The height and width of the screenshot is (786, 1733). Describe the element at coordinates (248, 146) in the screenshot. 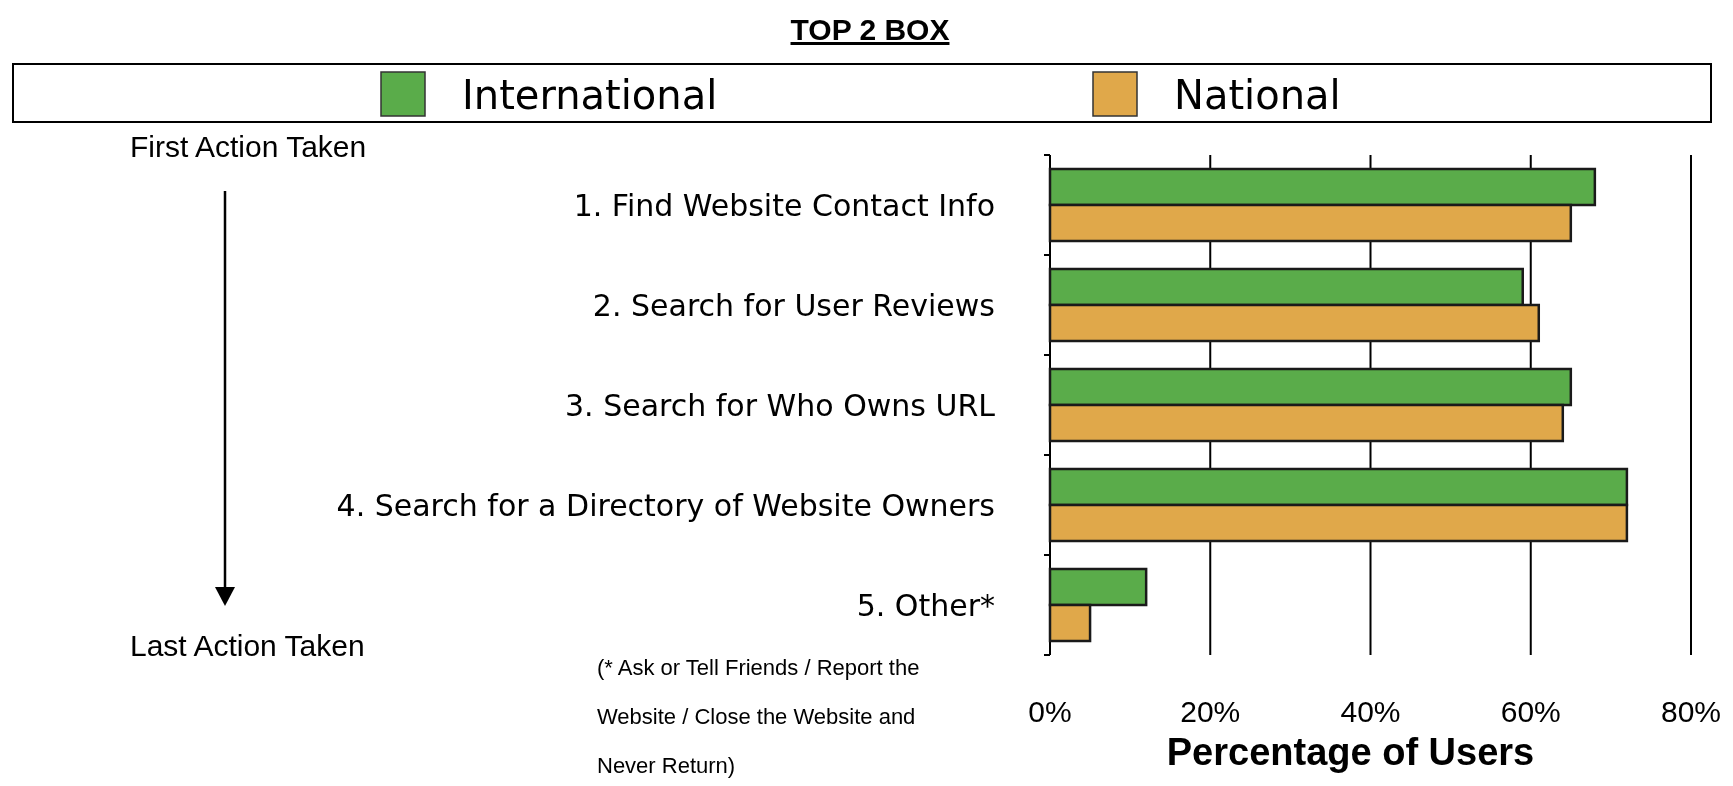

I see `text: First Action Taken` at that location.